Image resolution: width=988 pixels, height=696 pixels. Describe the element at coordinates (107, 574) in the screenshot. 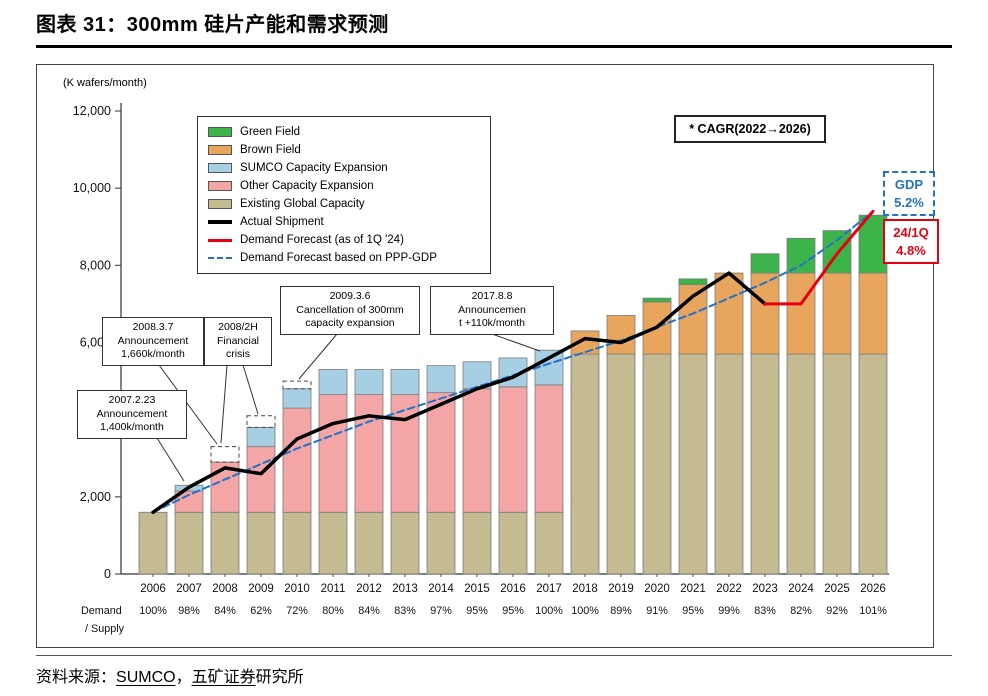

I see `y-tick-label: 0` at that location.